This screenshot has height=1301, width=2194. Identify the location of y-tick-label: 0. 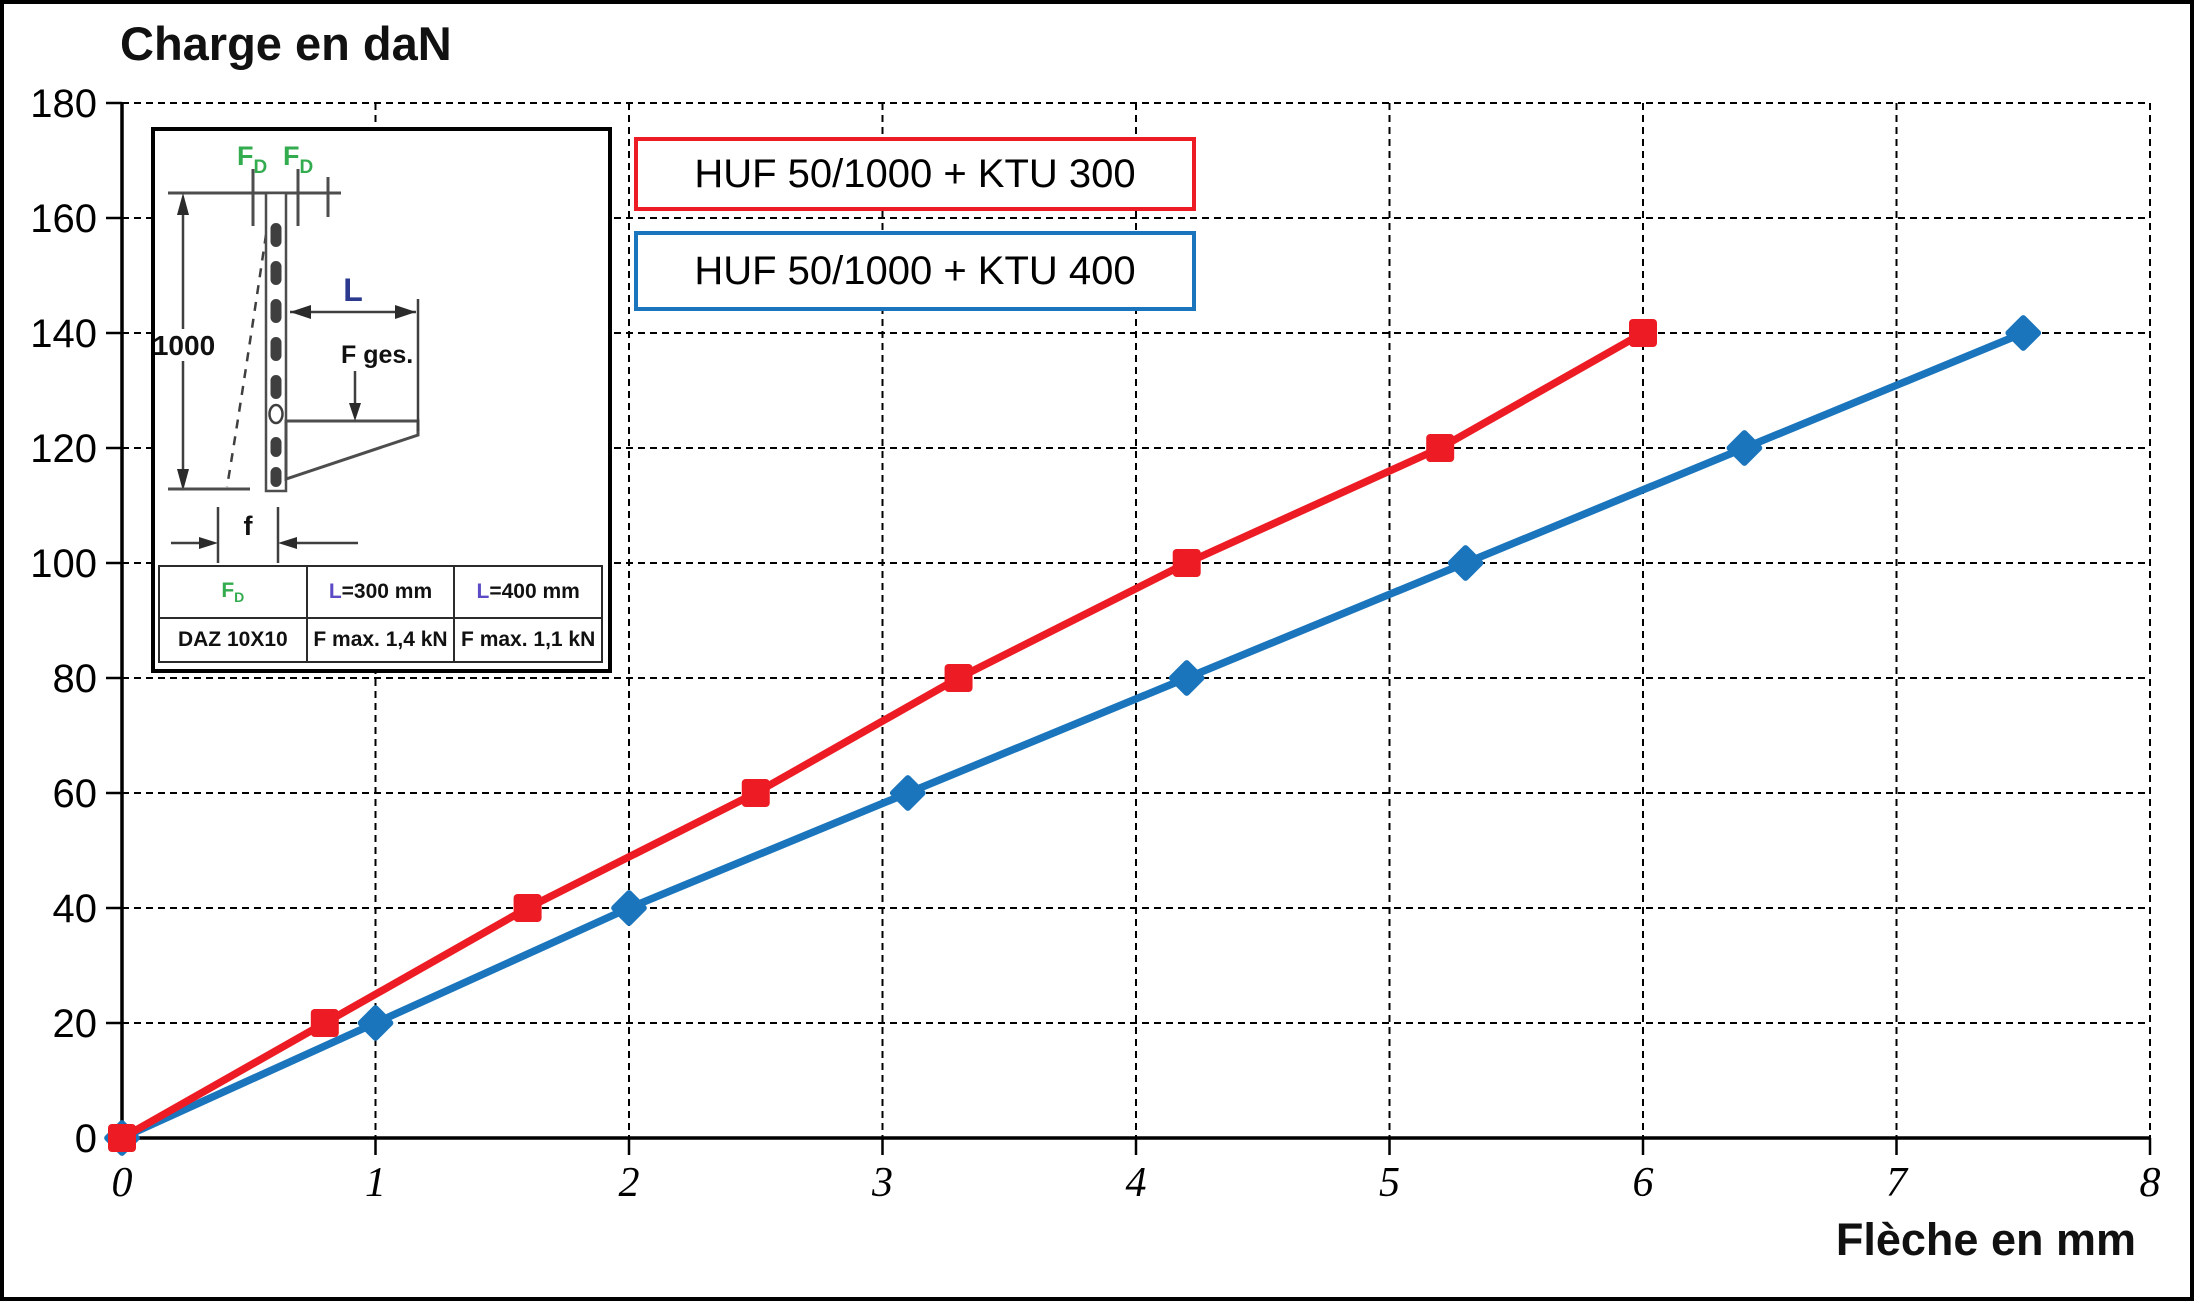
(86, 1139).